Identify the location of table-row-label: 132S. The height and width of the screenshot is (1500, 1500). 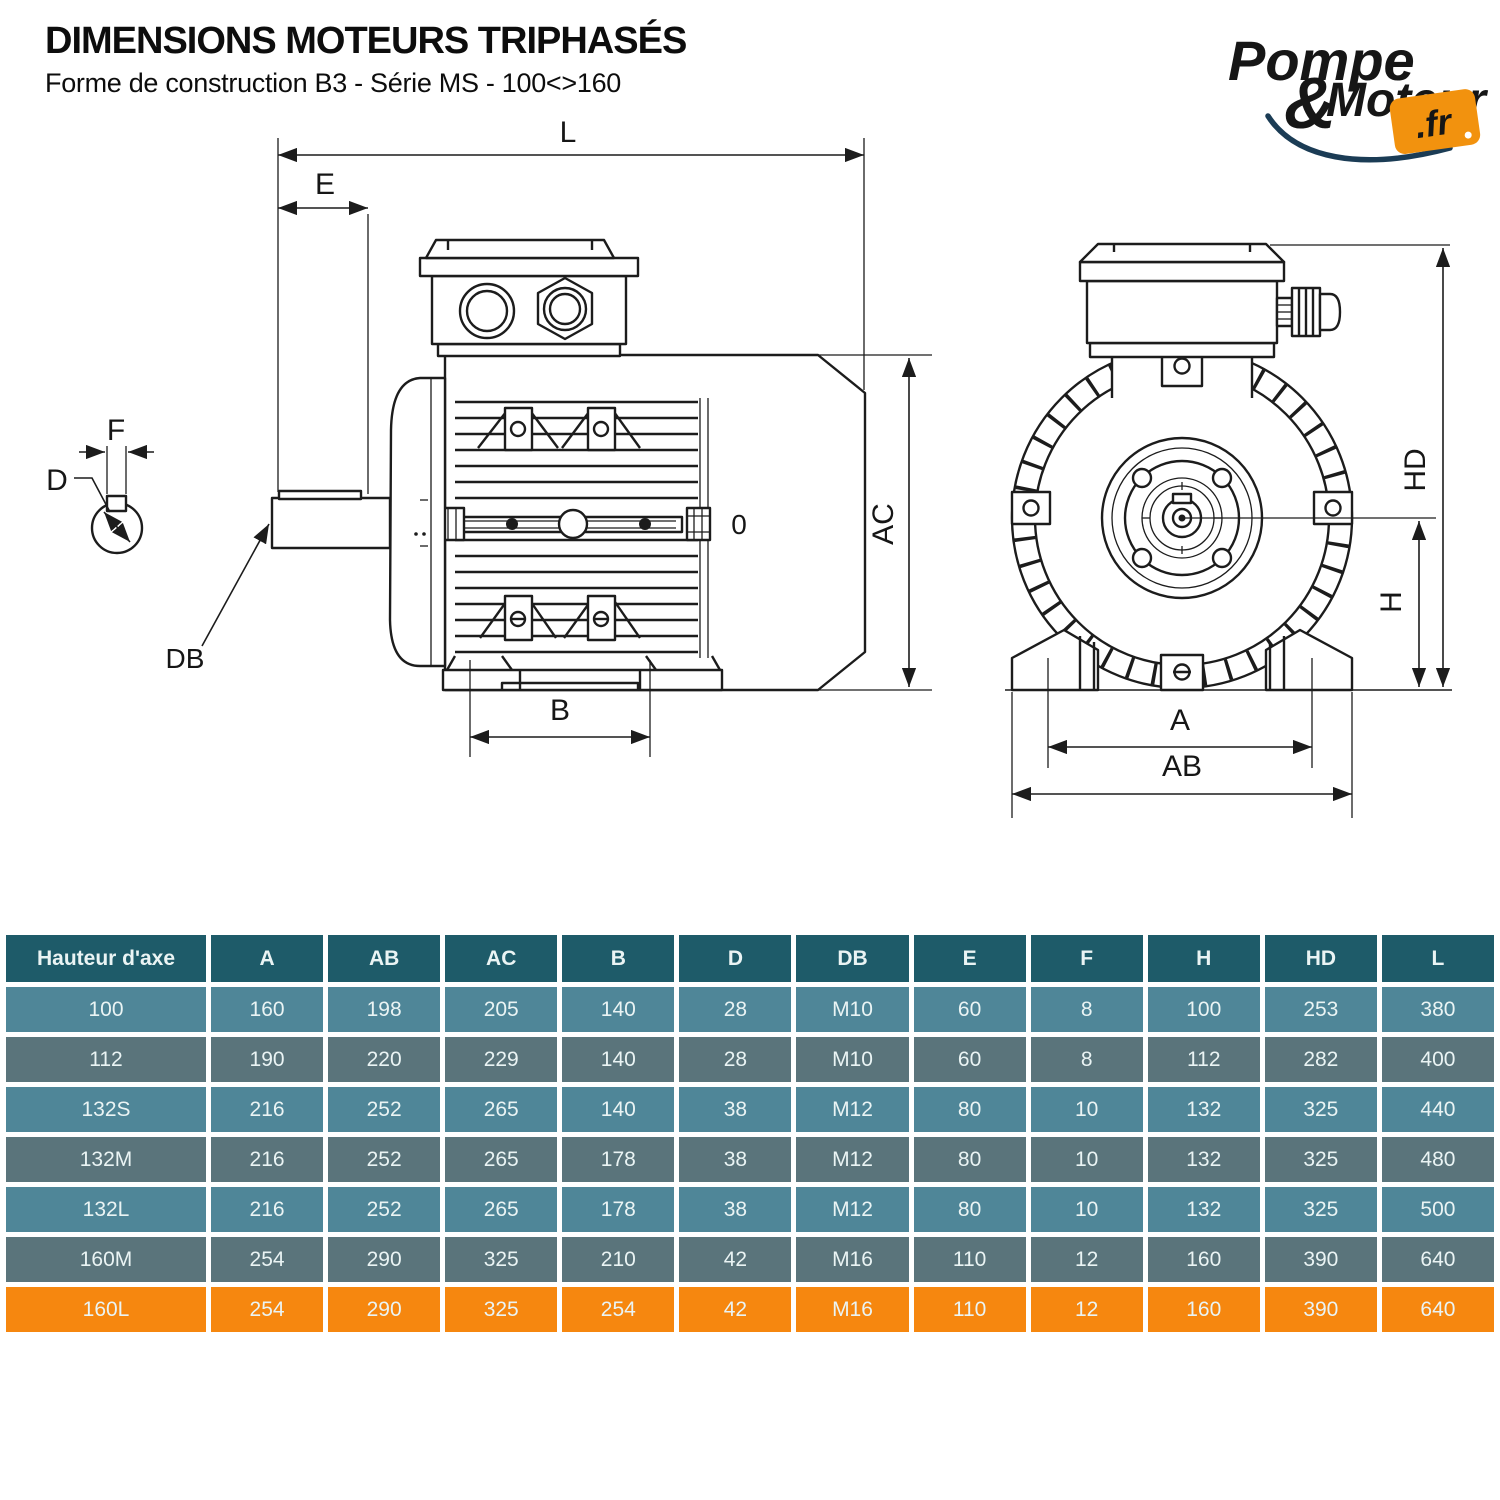
(106, 1109).